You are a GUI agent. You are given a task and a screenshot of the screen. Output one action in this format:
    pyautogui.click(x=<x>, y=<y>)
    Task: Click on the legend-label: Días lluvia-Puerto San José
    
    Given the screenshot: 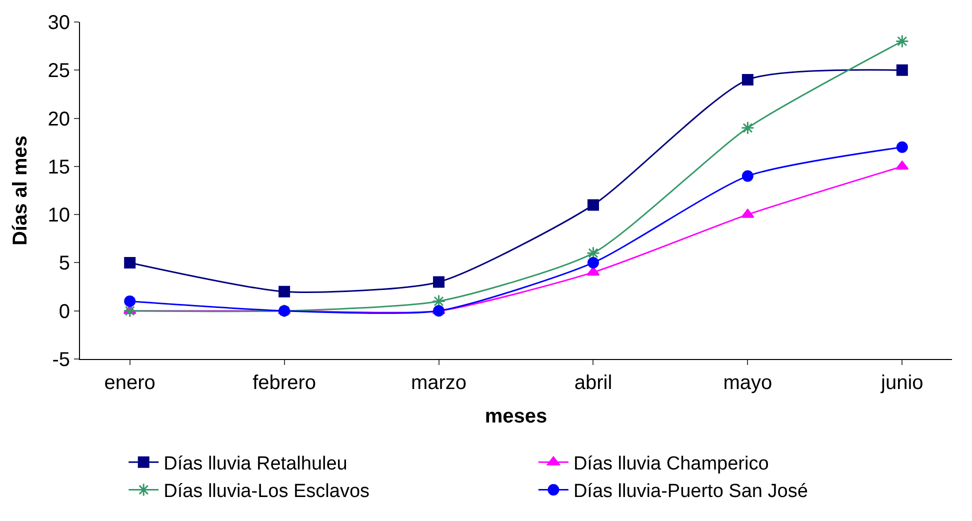 What is the action you would take?
    pyautogui.click(x=690, y=491)
    